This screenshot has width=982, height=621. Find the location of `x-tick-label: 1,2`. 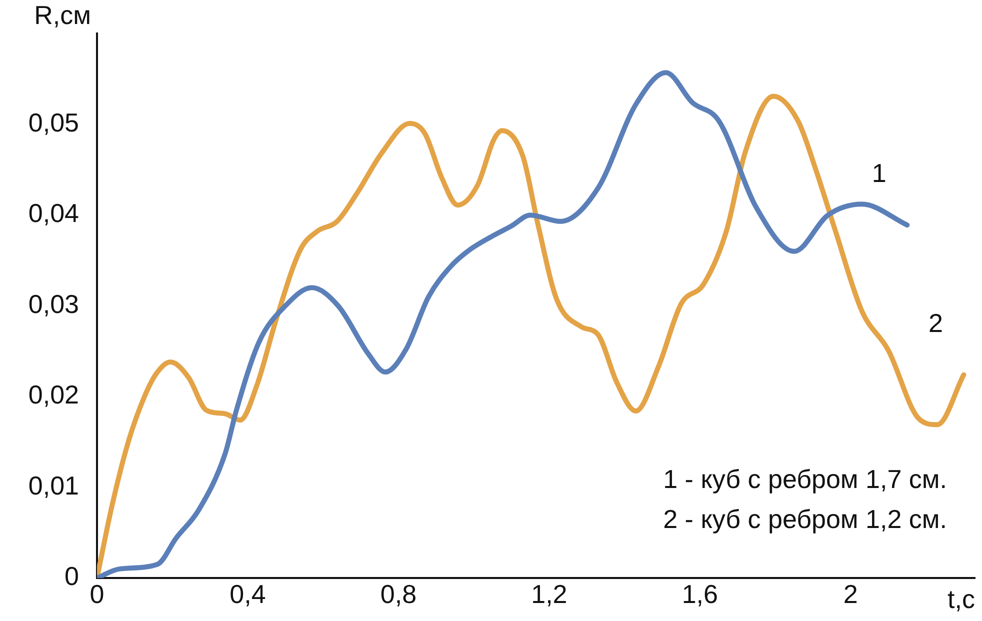

x-tick-label: 1,2 is located at coordinates (549, 593).